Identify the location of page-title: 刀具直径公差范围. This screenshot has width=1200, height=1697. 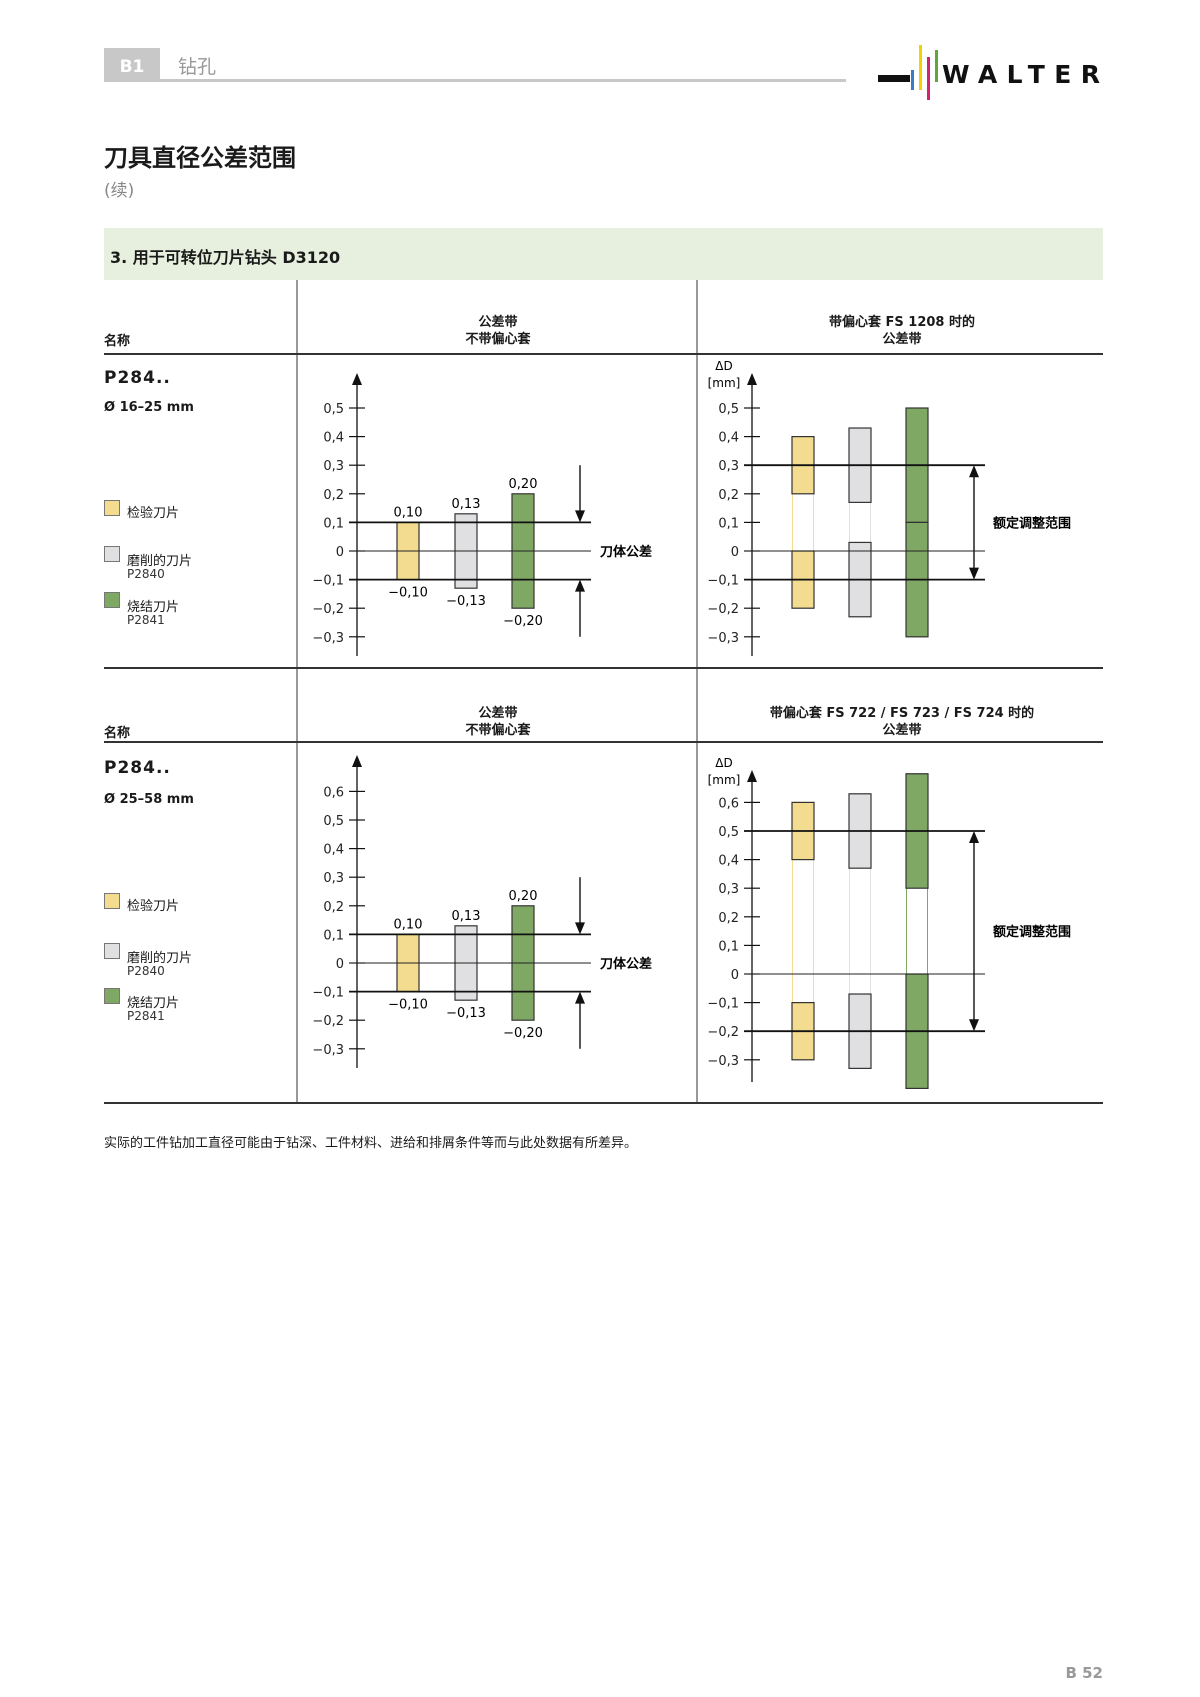
(200, 158).